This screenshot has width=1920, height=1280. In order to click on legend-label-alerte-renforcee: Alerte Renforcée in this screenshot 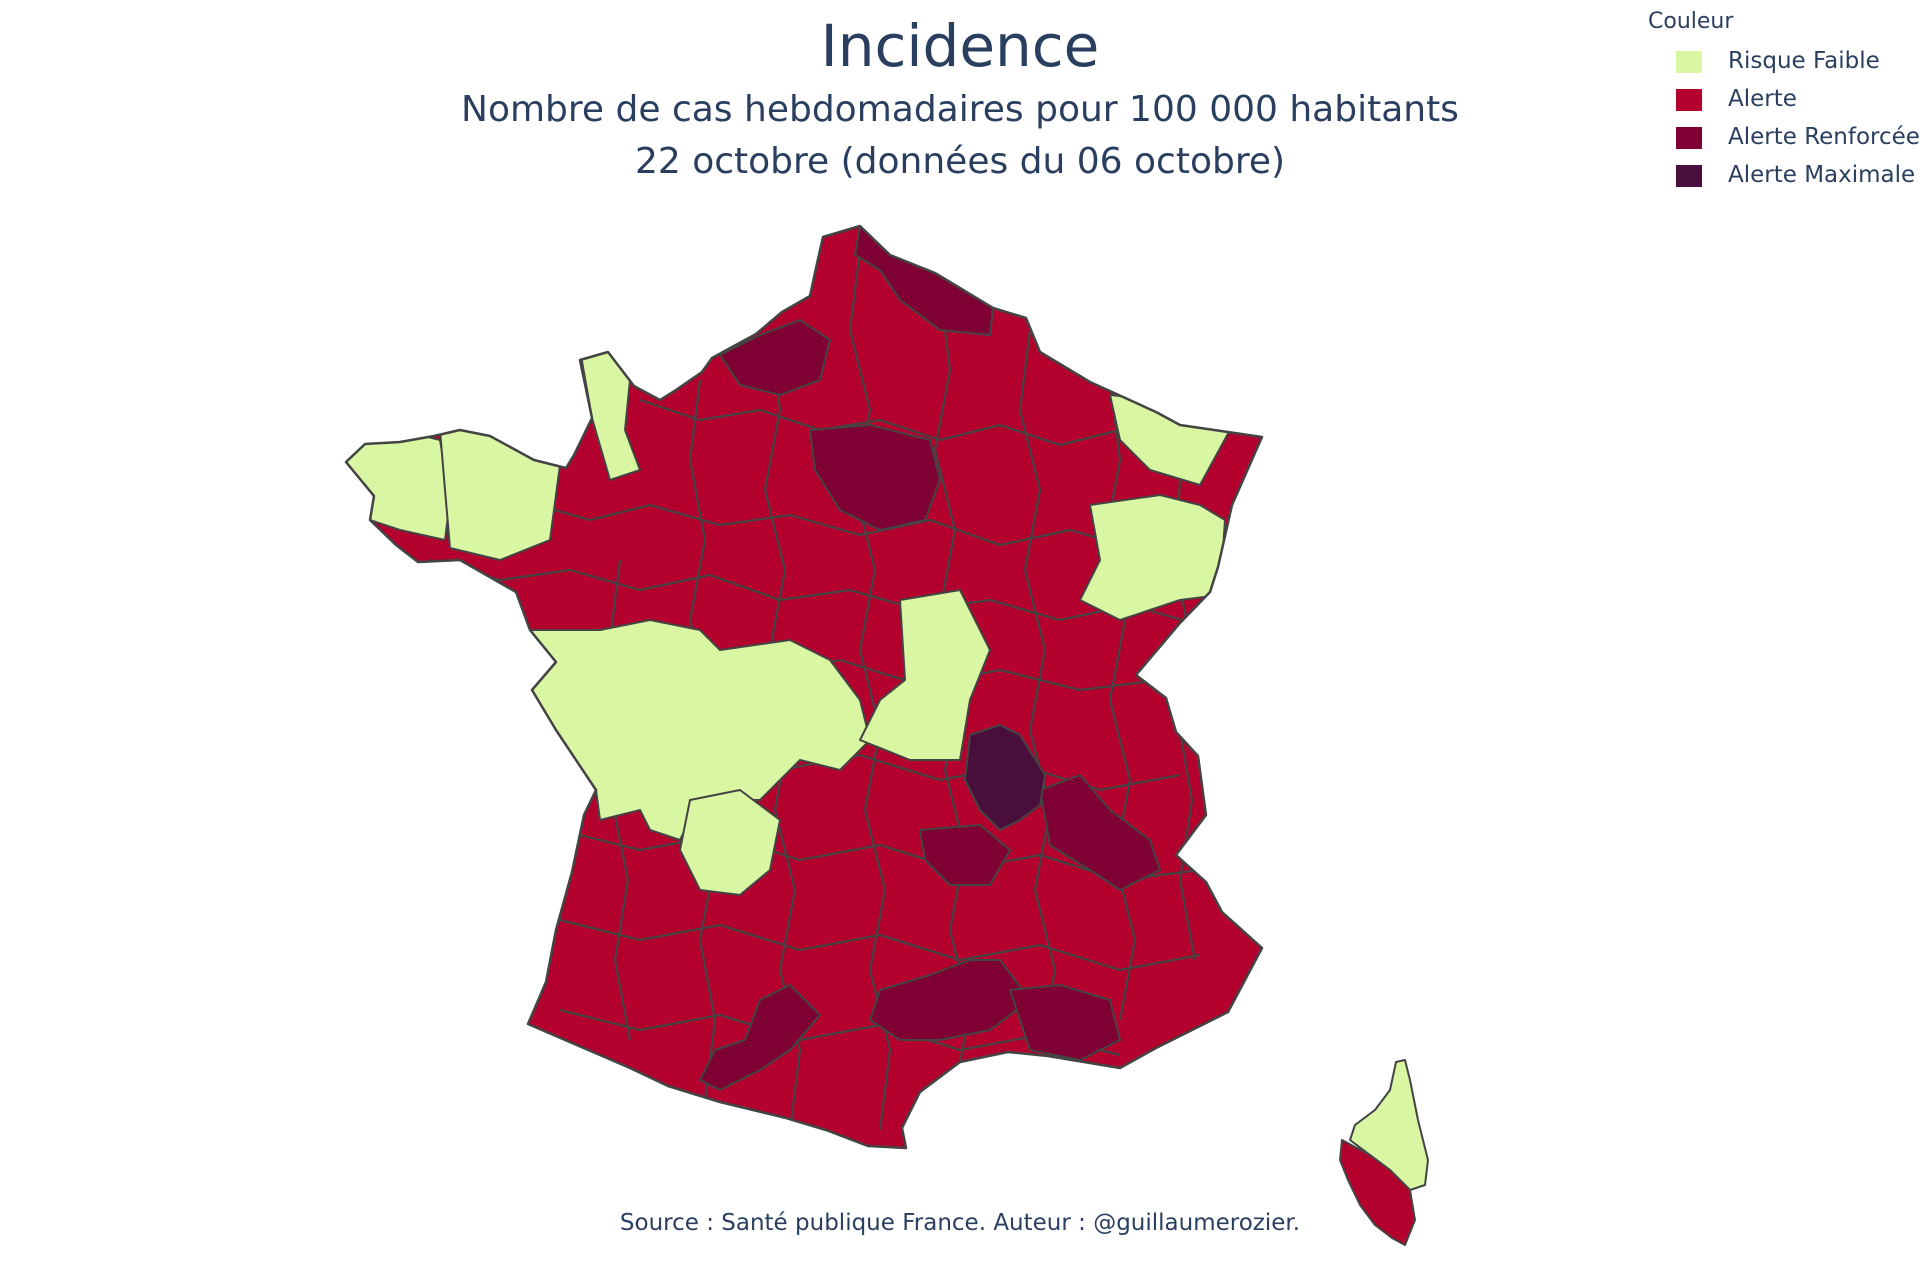, I will do `click(1824, 137)`.